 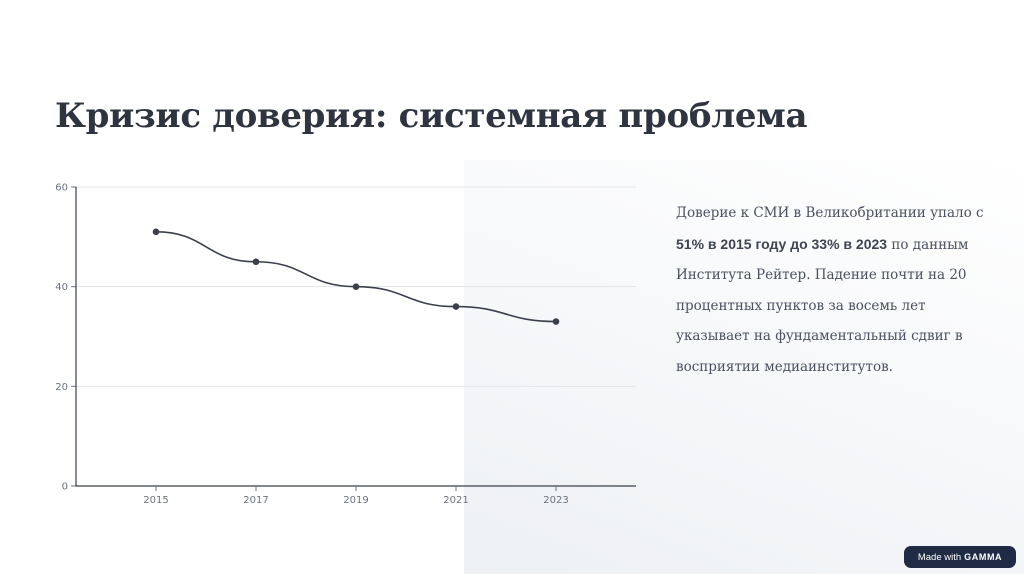 What do you see at coordinates (983, 557) in the screenshot?
I see `gamma-logo: GAMMA` at bounding box center [983, 557].